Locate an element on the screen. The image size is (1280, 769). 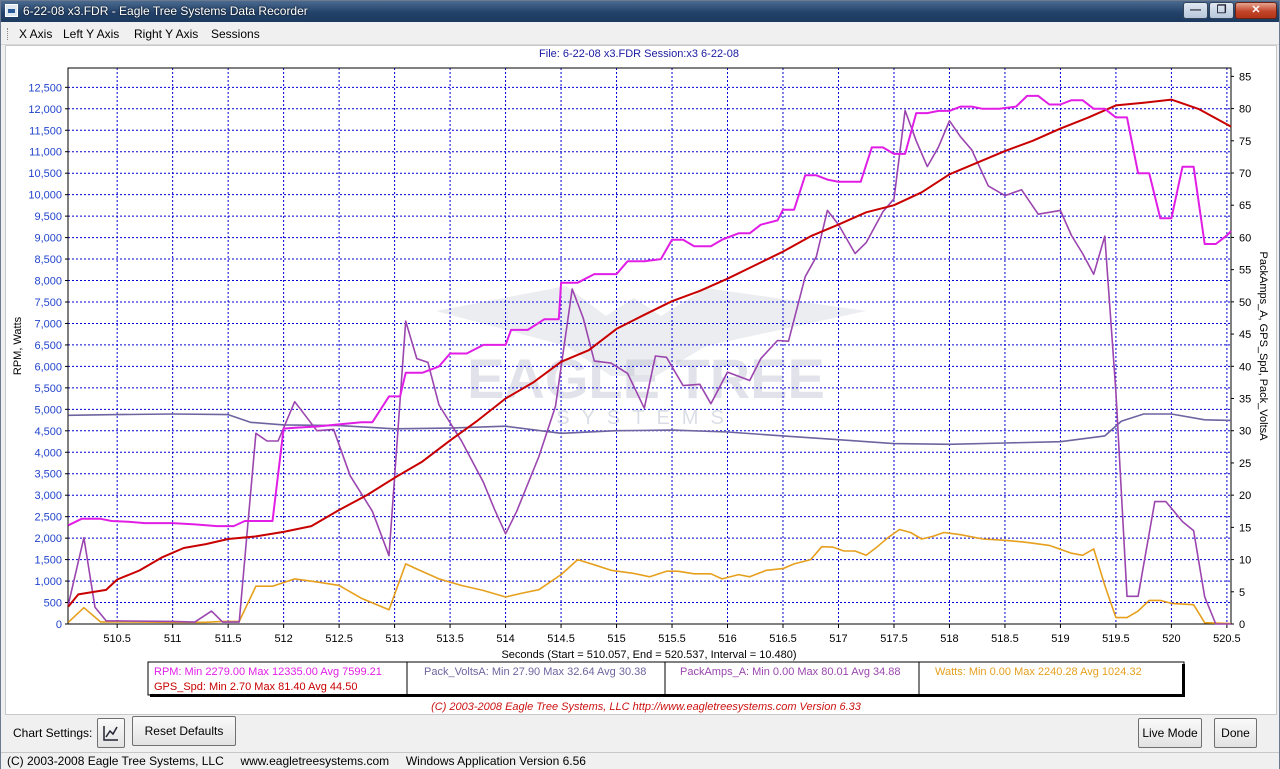
right-tick-label: 5 is located at coordinates (1242, 593).